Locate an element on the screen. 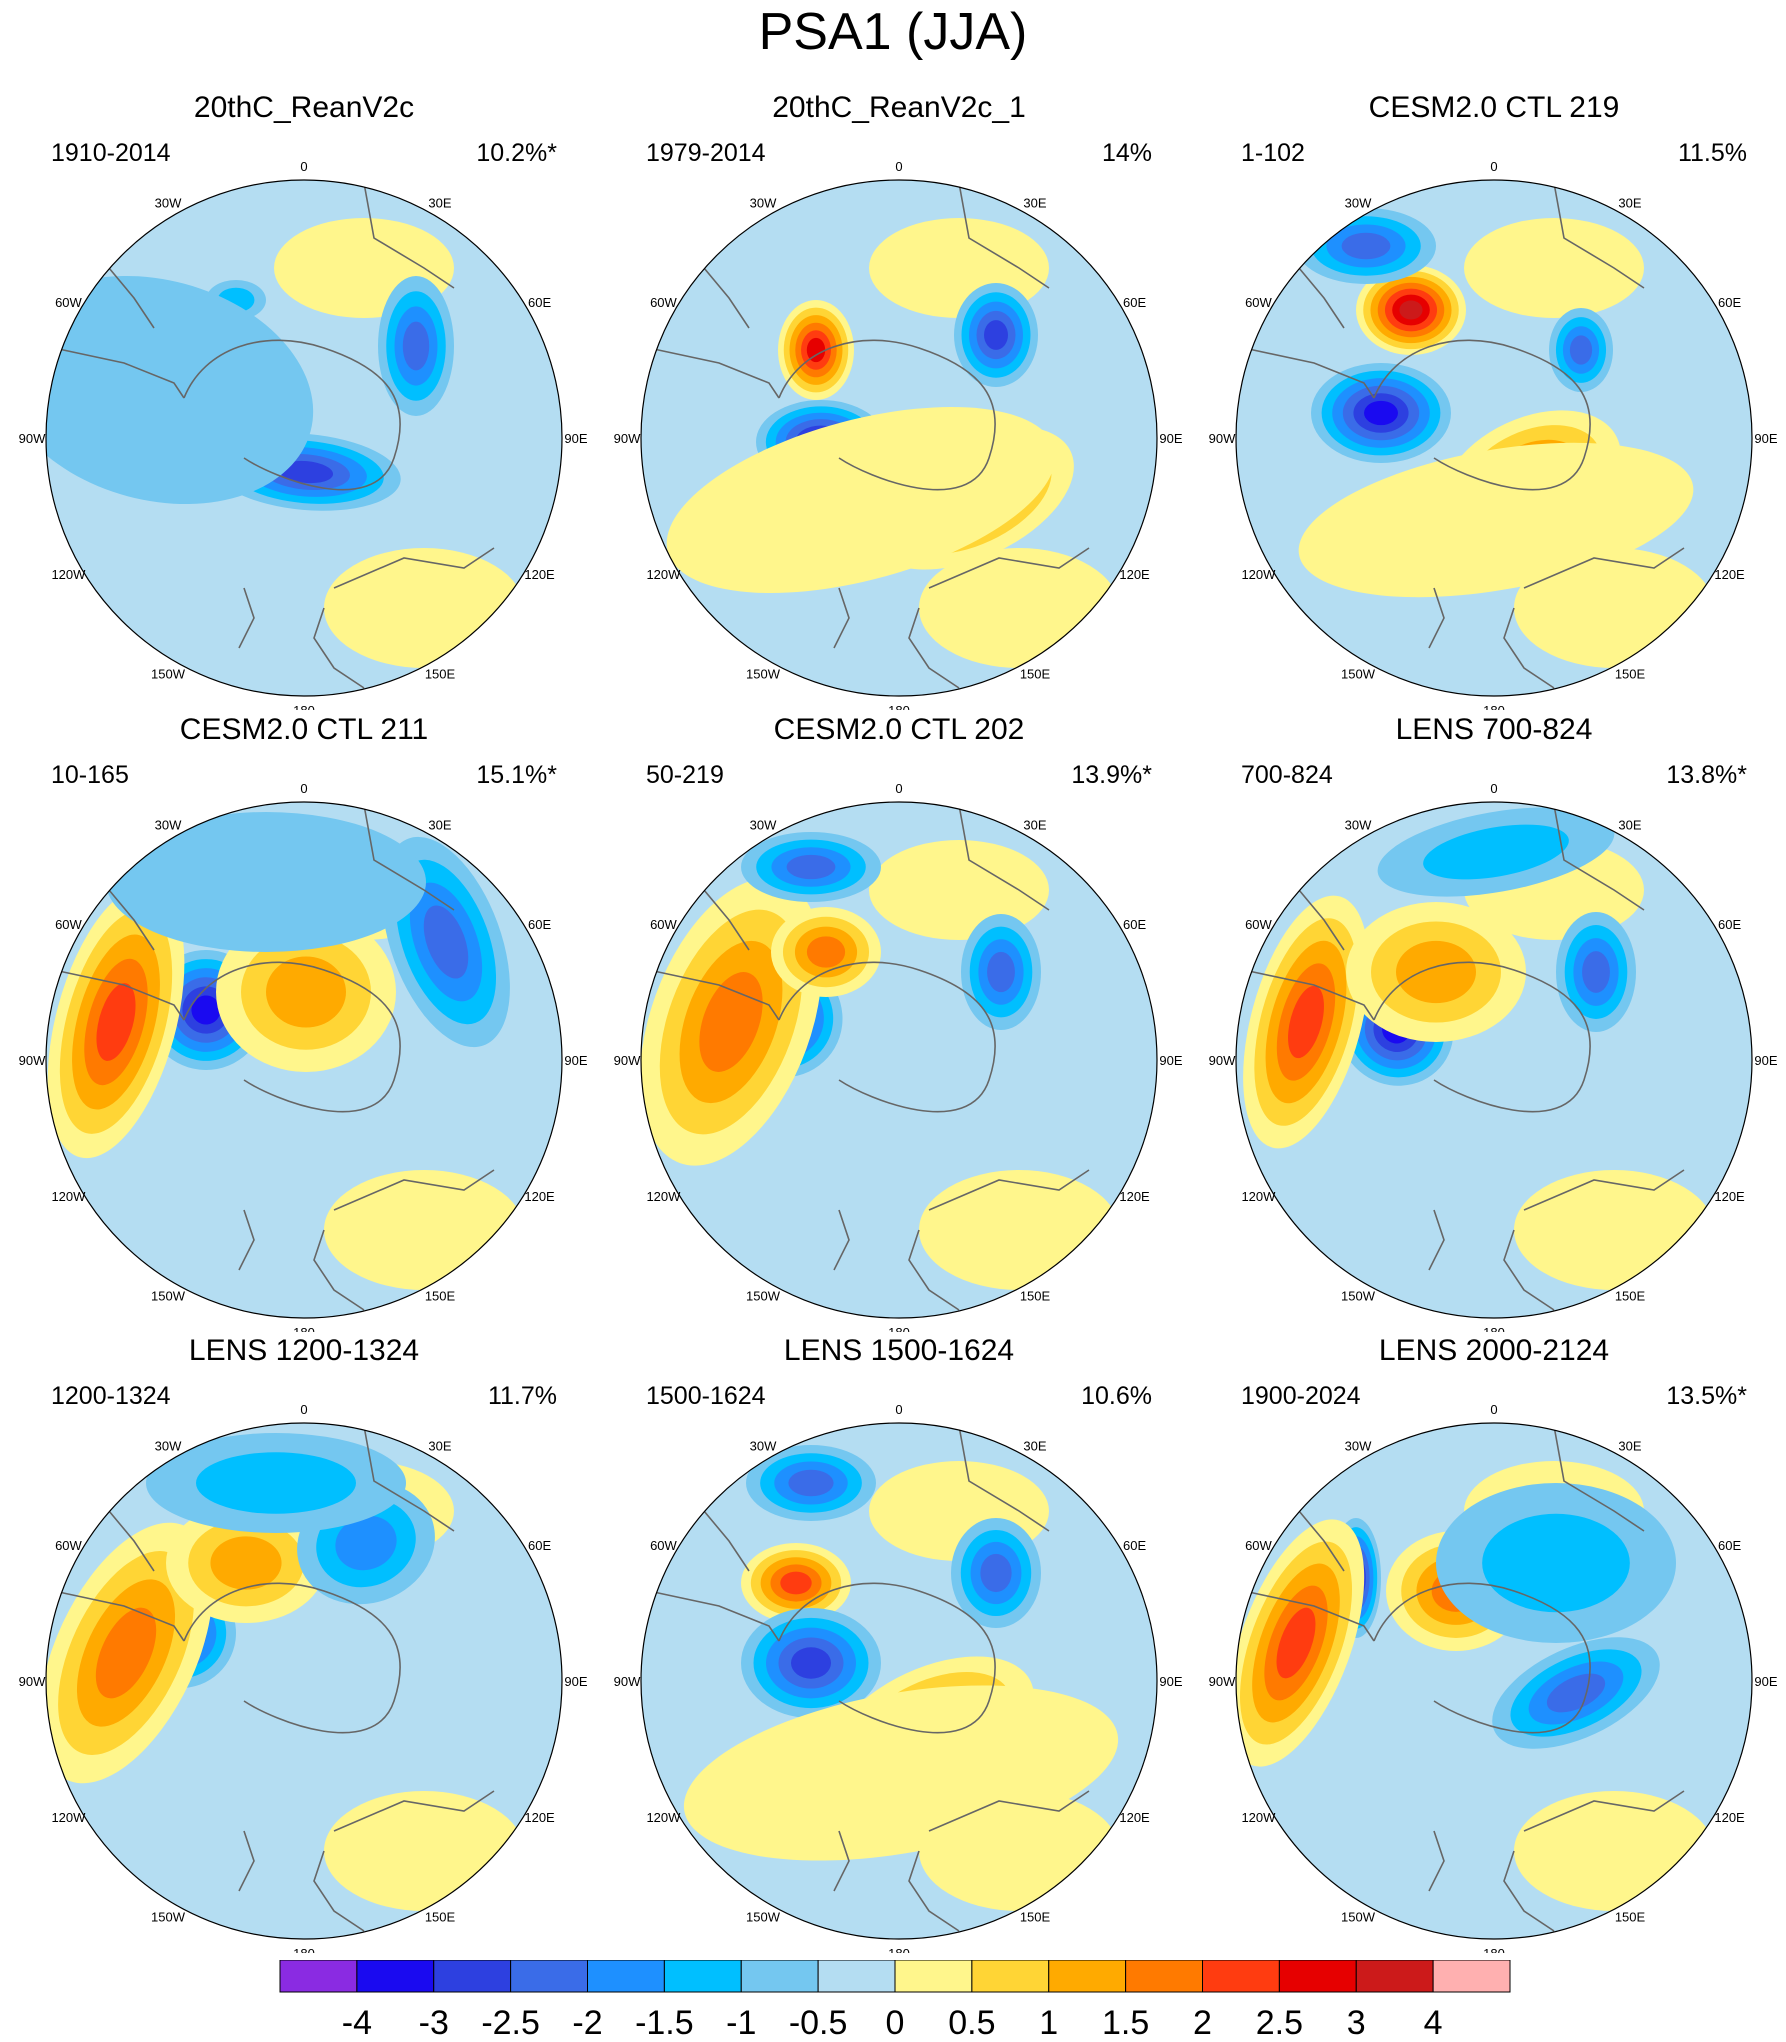 The image size is (1786, 2042). panel-period: 1979-2014 is located at coordinates (706, 153).